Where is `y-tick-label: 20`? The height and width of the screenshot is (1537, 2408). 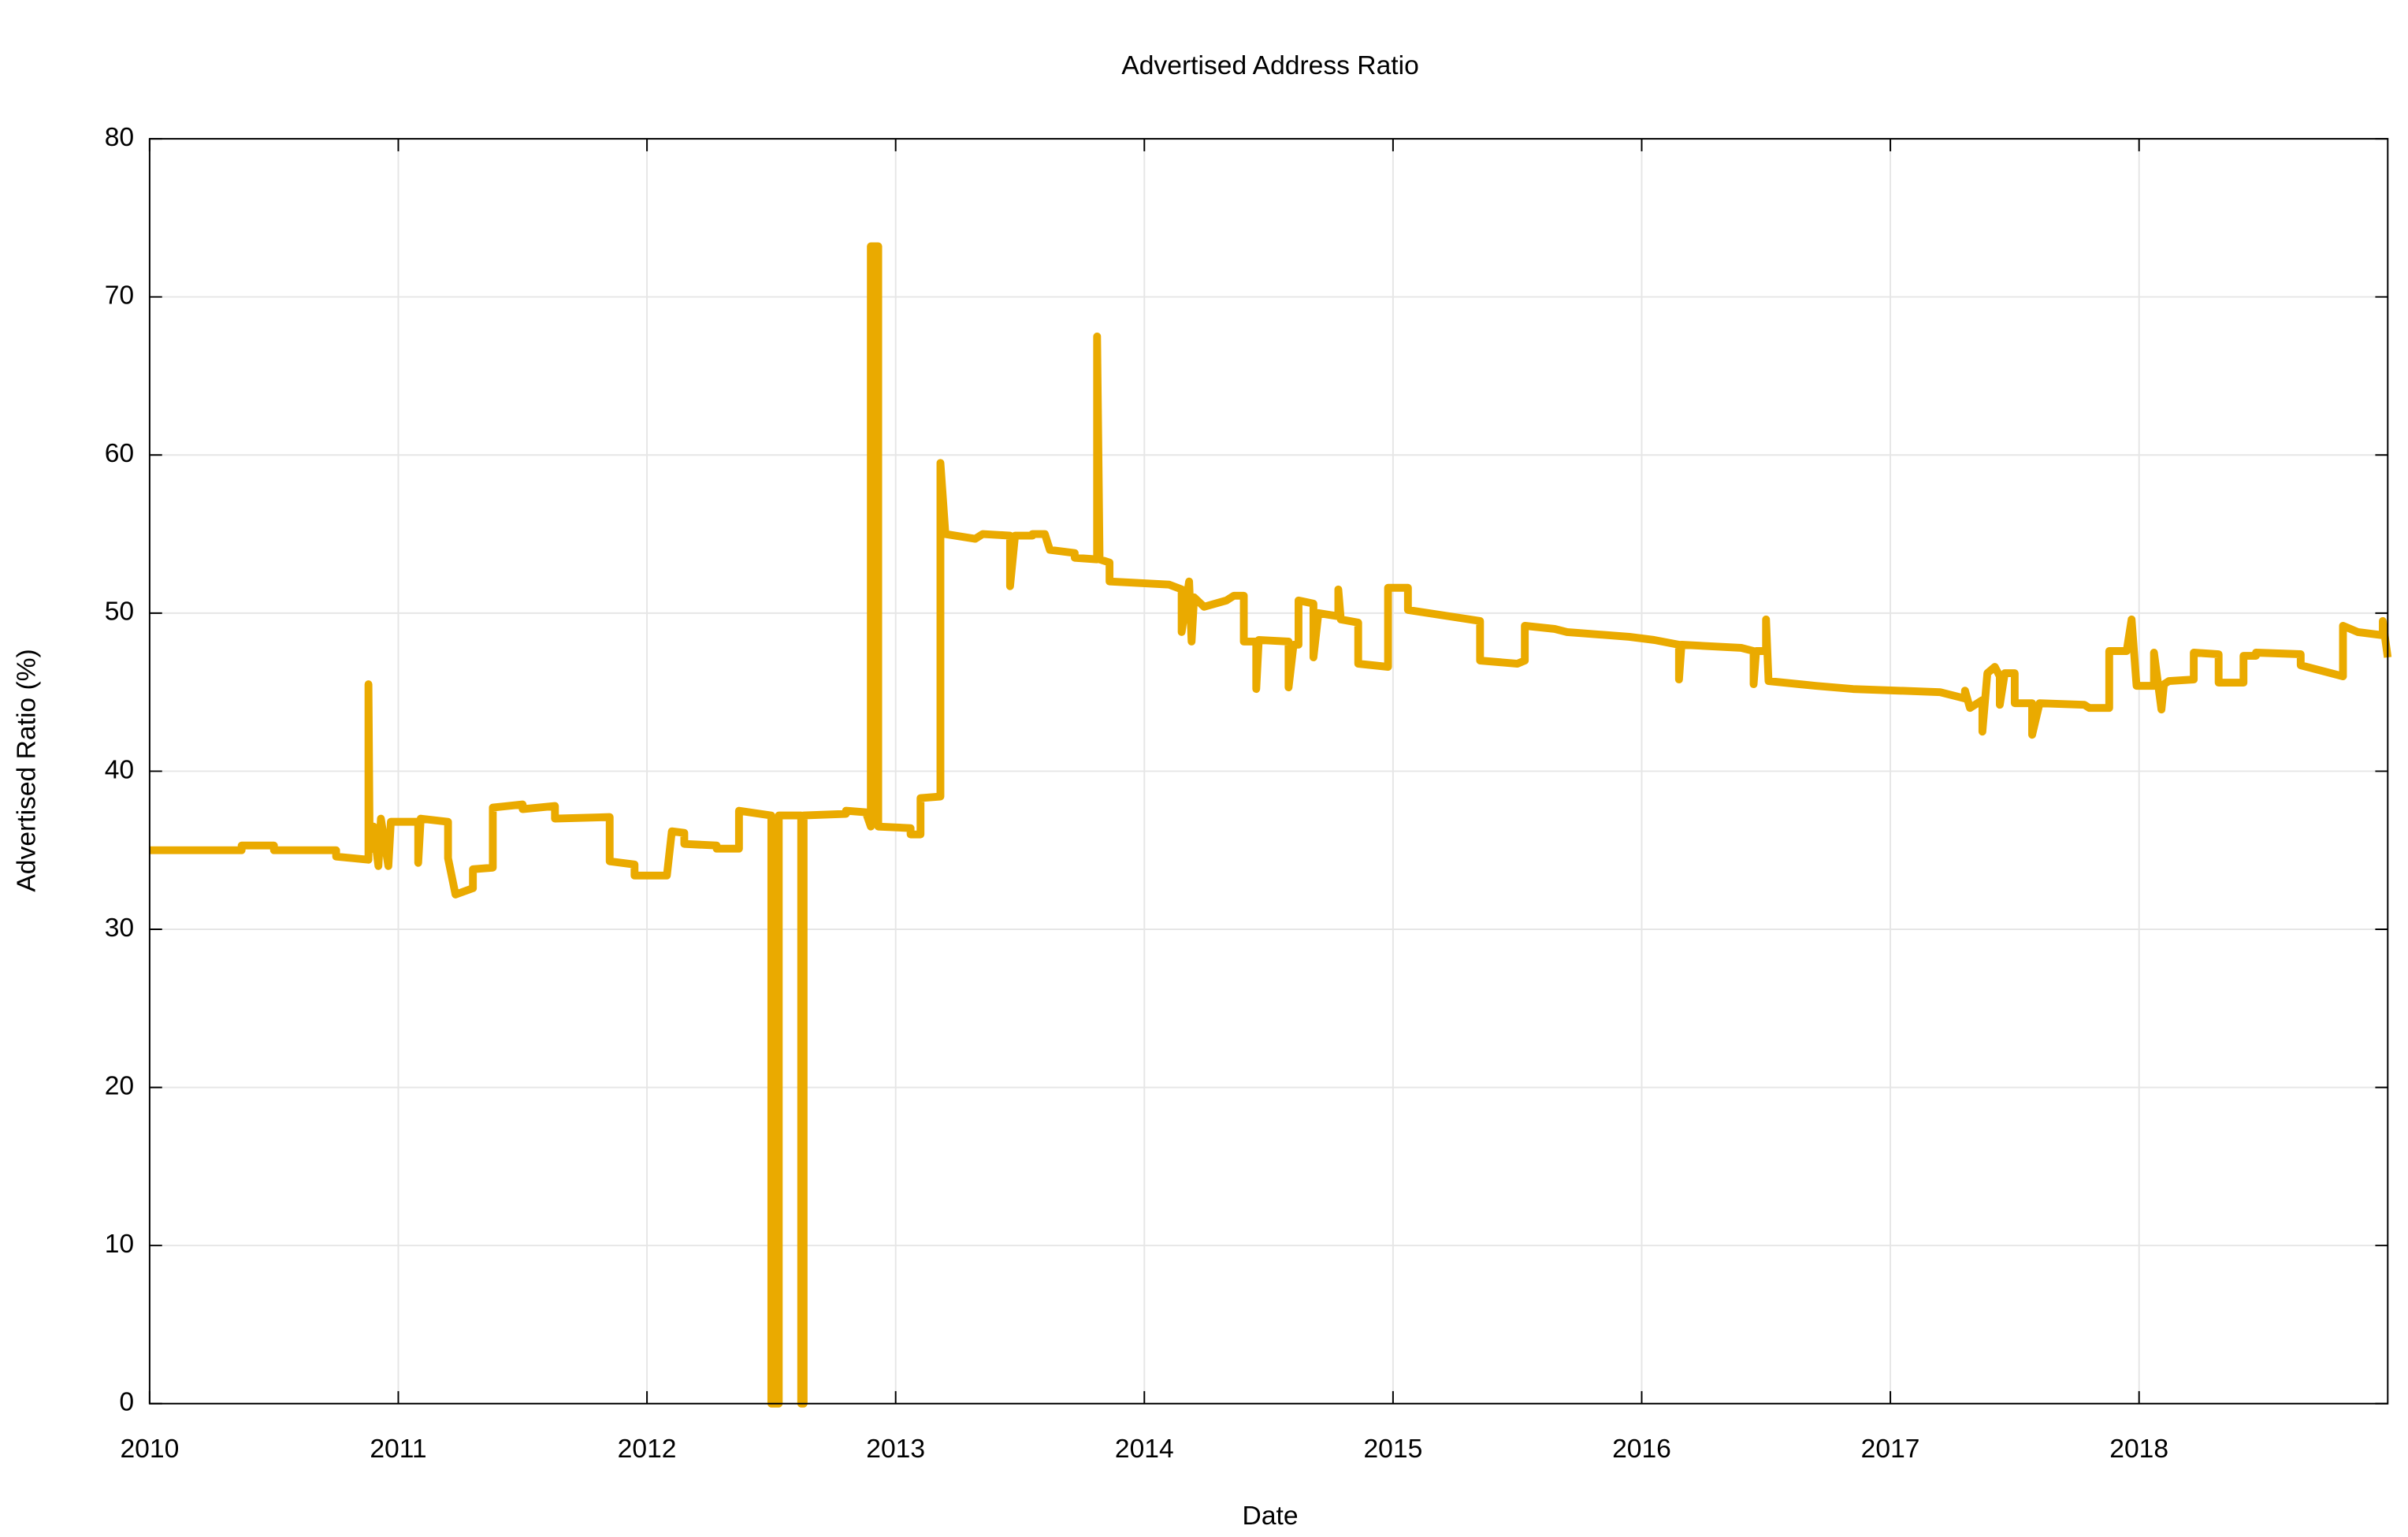
y-tick-label: 20 is located at coordinates (120, 1085).